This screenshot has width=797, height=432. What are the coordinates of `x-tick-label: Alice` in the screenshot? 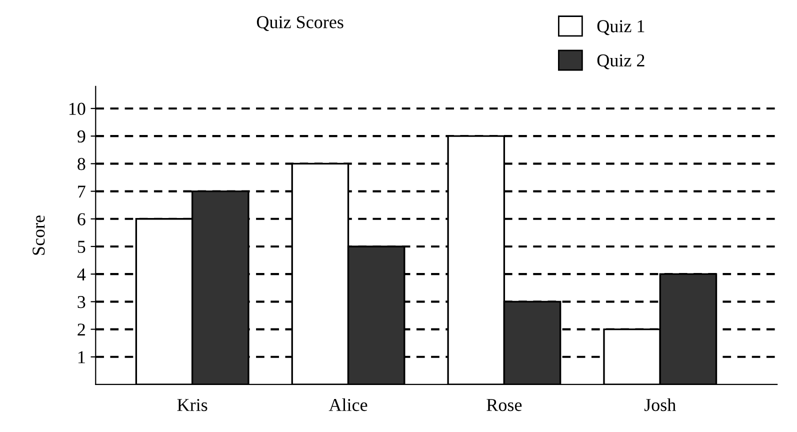 It's located at (348, 405).